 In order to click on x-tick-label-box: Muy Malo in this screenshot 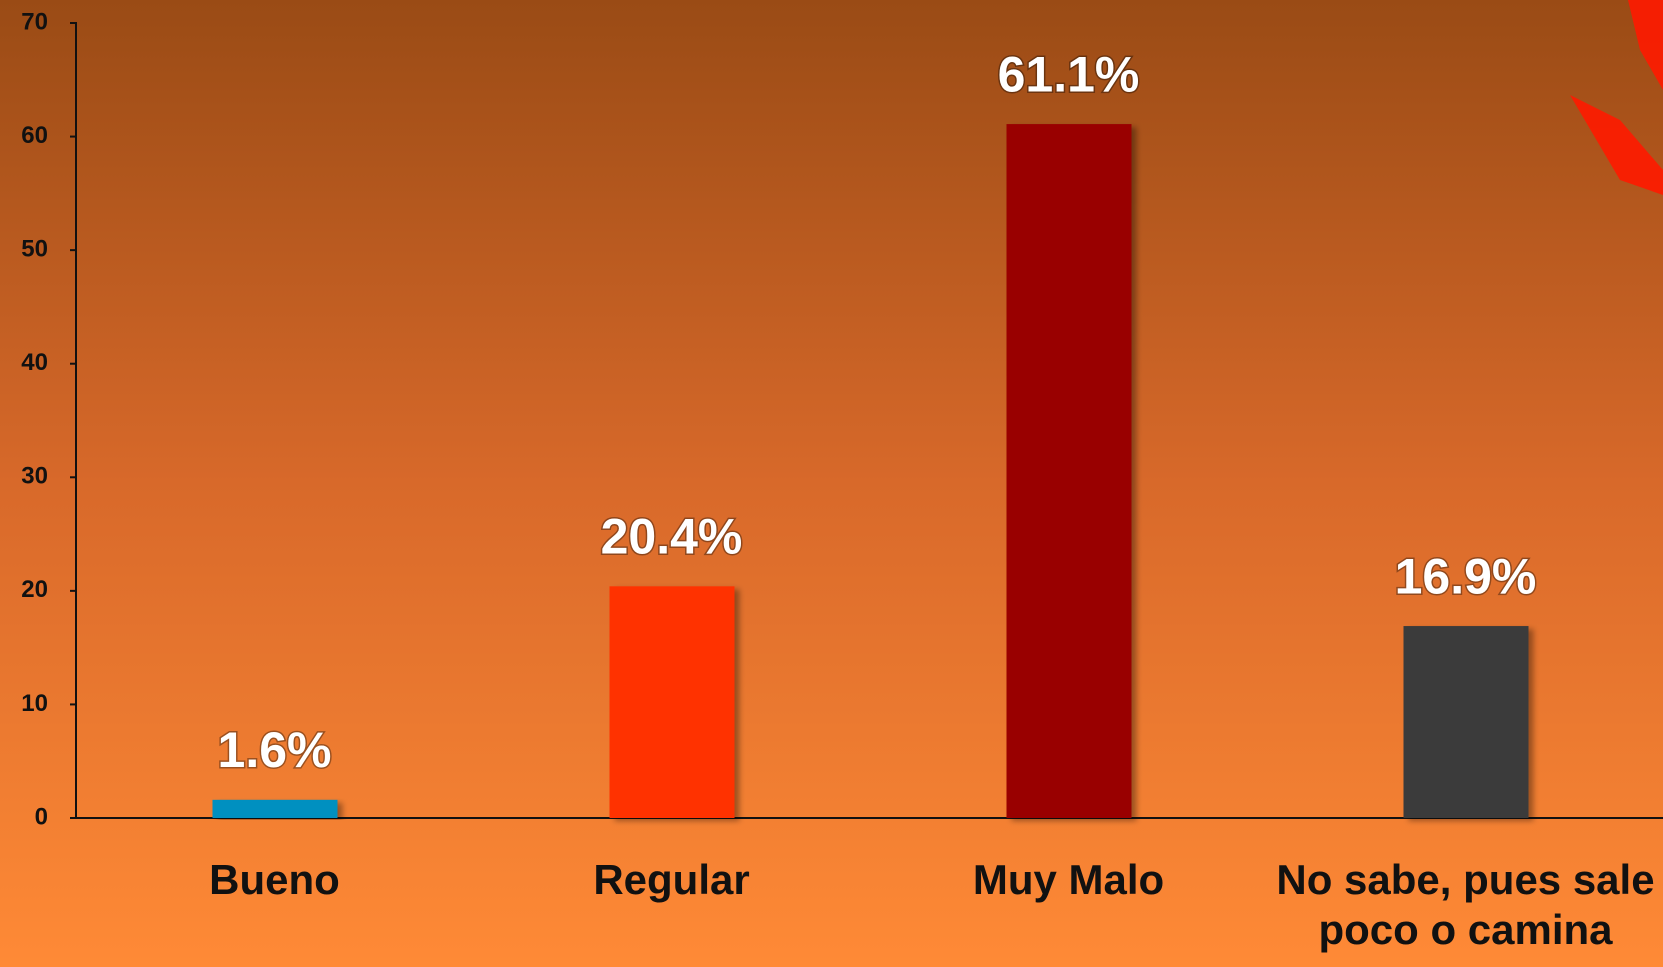, I will do `click(1068, 879)`.